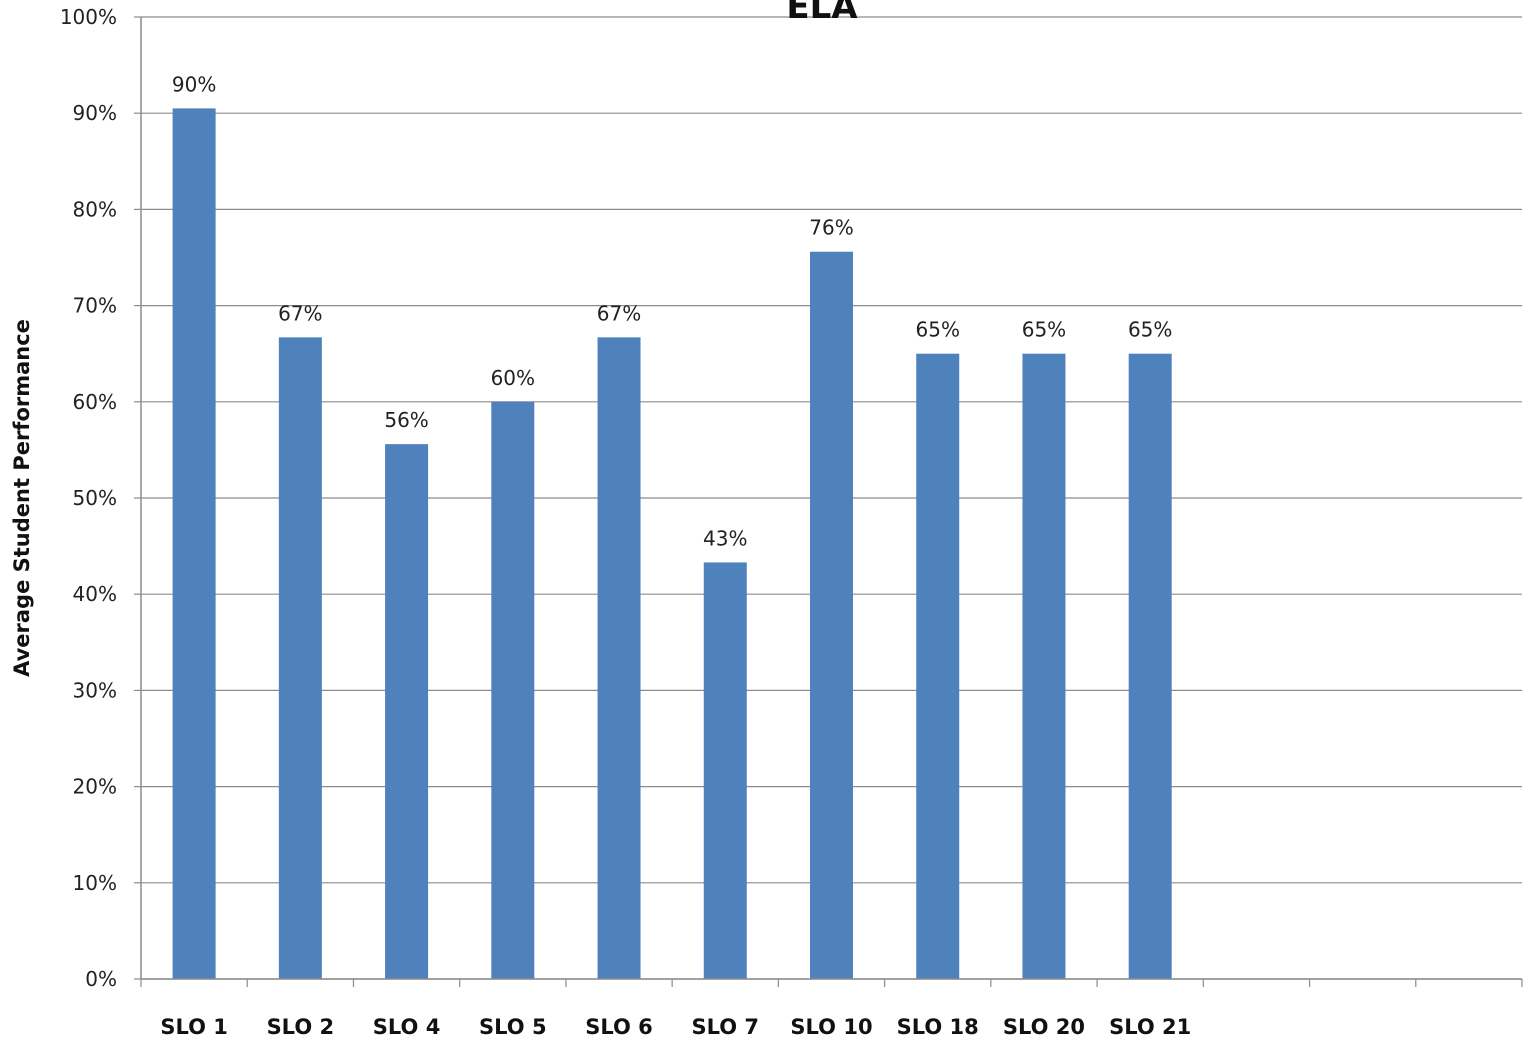  I want to click on x-category-label: SLO 2, so click(301, 1027).